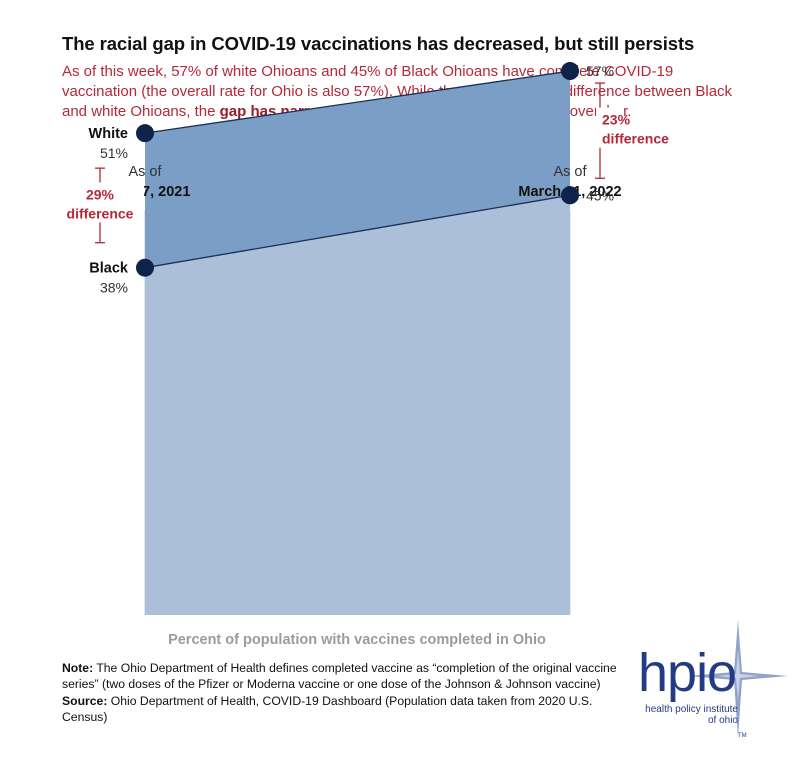 The height and width of the screenshot is (769, 800). I want to click on black-series-line, so click(357, 231).